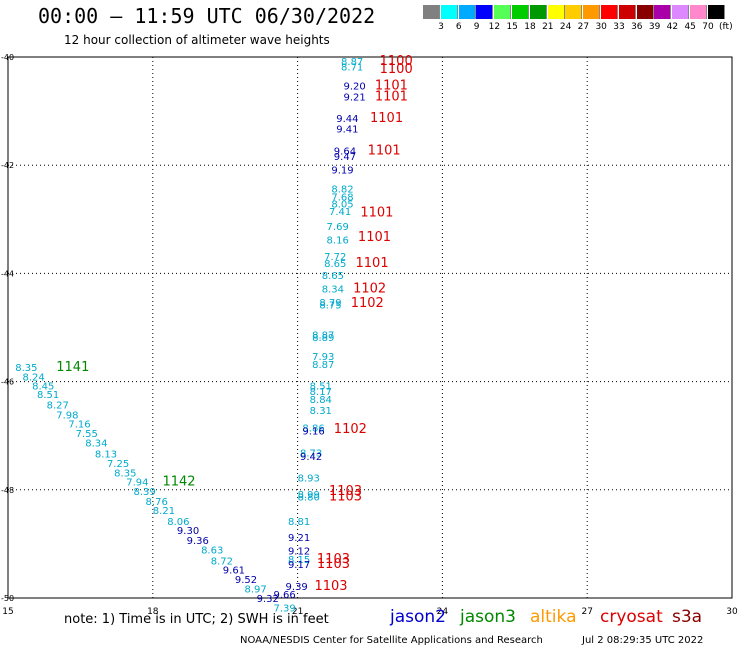  What do you see at coordinates (7, 382) in the screenshot?
I see `y-tick-label: -46` at bounding box center [7, 382].